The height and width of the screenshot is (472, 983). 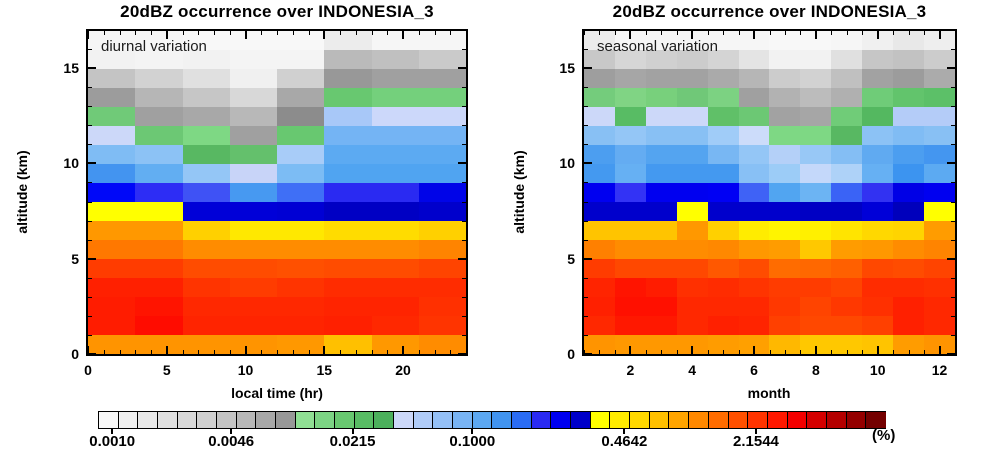 What do you see at coordinates (624, 441) in the screenshot?
I see `colorbar-tick-label: 0.4642` at bounding box center [624, 441].